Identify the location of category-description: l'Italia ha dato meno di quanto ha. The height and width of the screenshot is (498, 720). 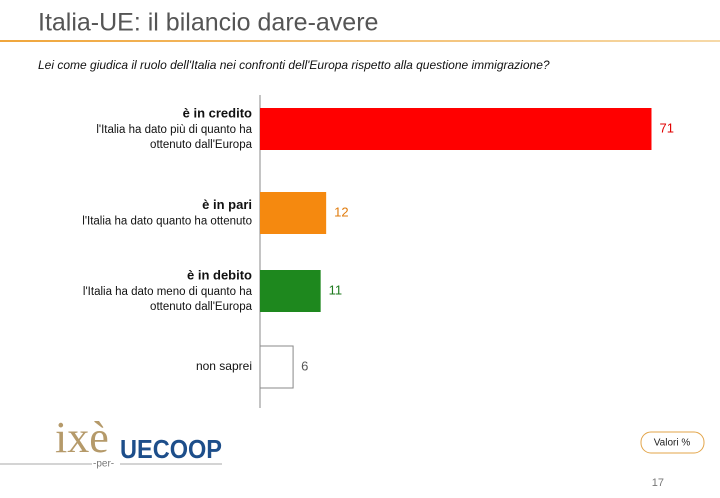
(168, 292).